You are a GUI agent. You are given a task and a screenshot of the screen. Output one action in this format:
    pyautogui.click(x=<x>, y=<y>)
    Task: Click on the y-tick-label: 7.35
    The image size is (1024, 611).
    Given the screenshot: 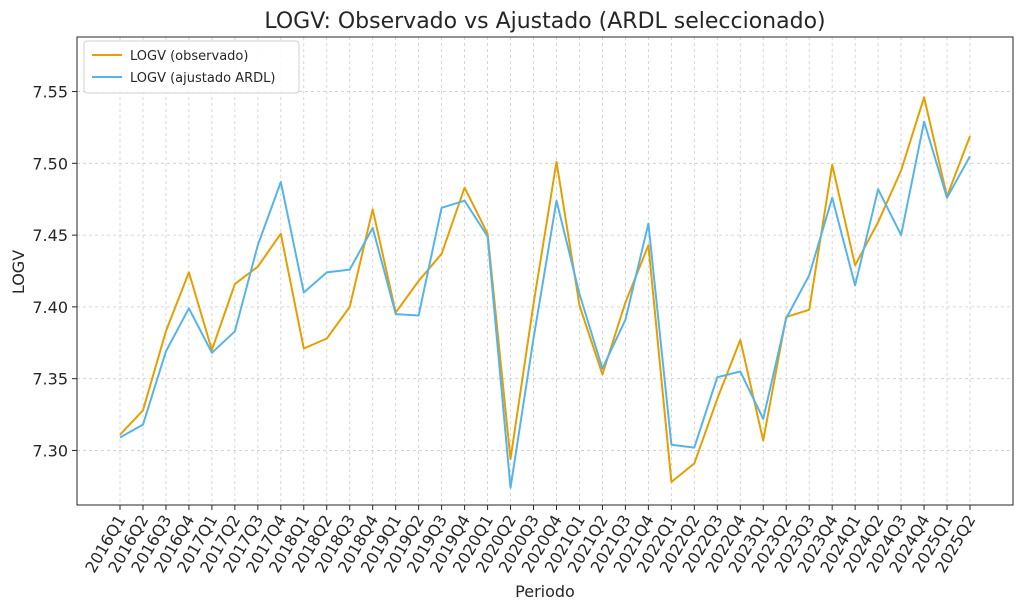 What is the action you would take?
    pyautogui.click(x=50, y=379)
    